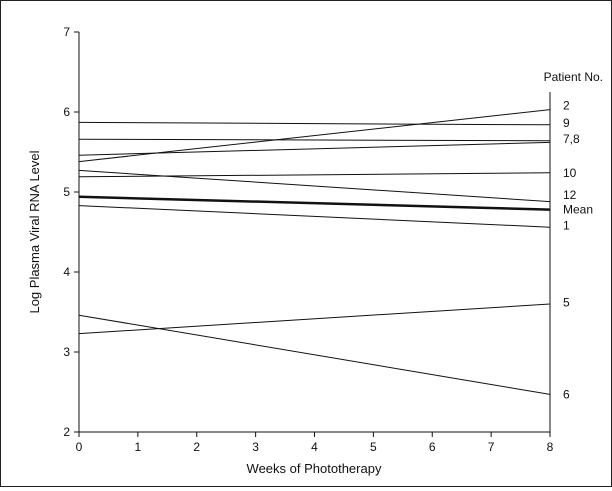  What do you see at coordinates (550, 447) in the screenshot?
I see `x-tick-label: 8` at bounding box center [550, 447].